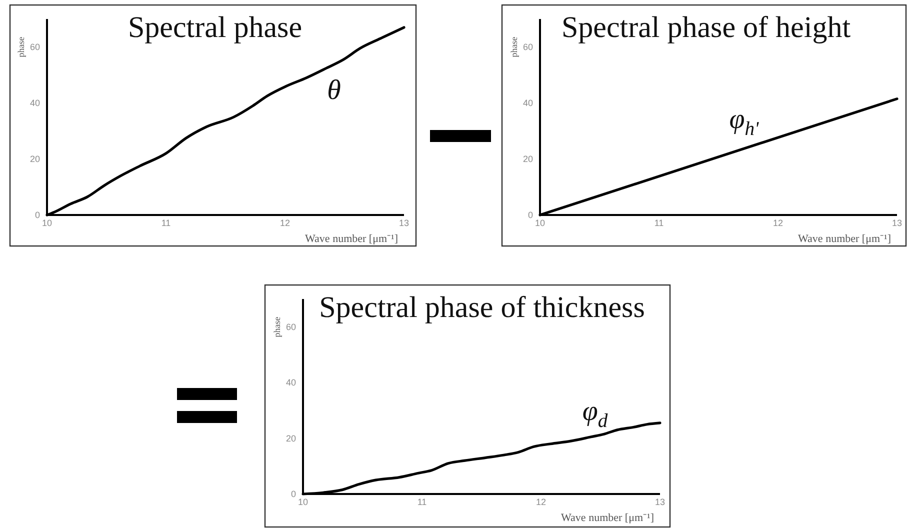  Describe the element at coordinates (215, 27) in the screenshot. I see `chart-title: Spectral phase` at that location.